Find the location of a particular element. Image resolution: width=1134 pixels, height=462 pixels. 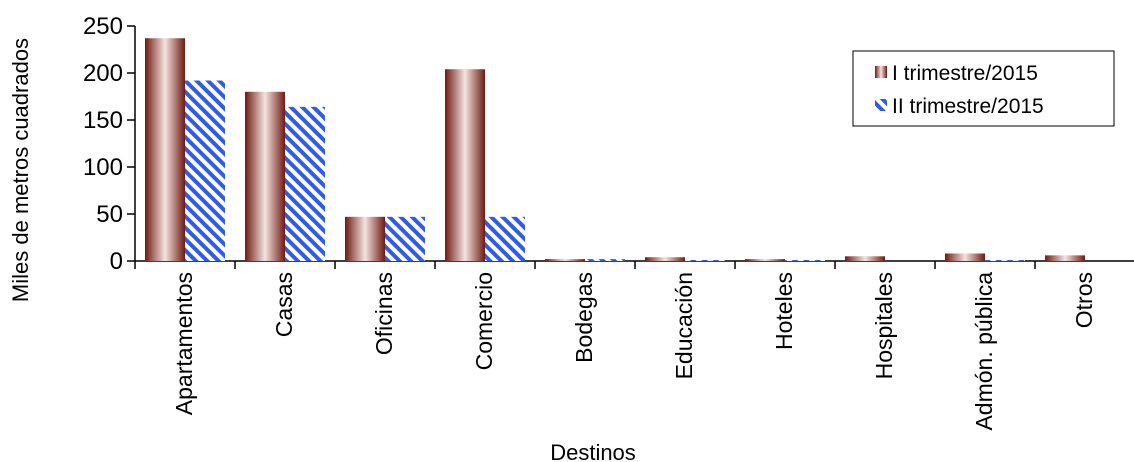

x-tick-label: Oficinas is located at coordinates (384, 313).